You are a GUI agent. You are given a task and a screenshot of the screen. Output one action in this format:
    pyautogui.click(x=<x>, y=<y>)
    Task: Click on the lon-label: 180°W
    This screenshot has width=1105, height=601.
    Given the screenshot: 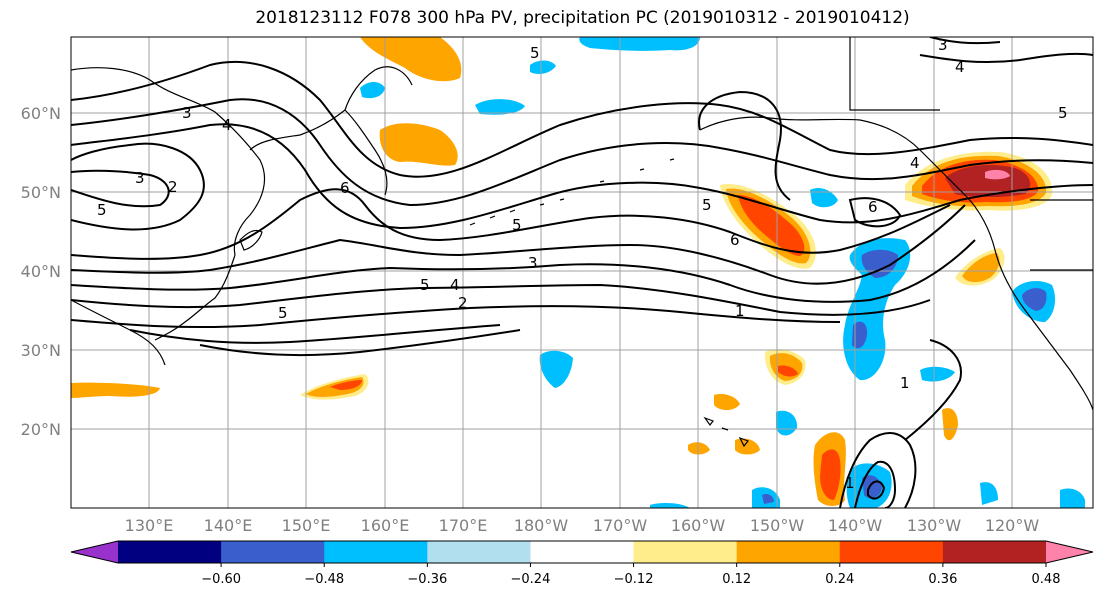 What is the action you would take?
    pyautogui.click(x=541, y=525)
    